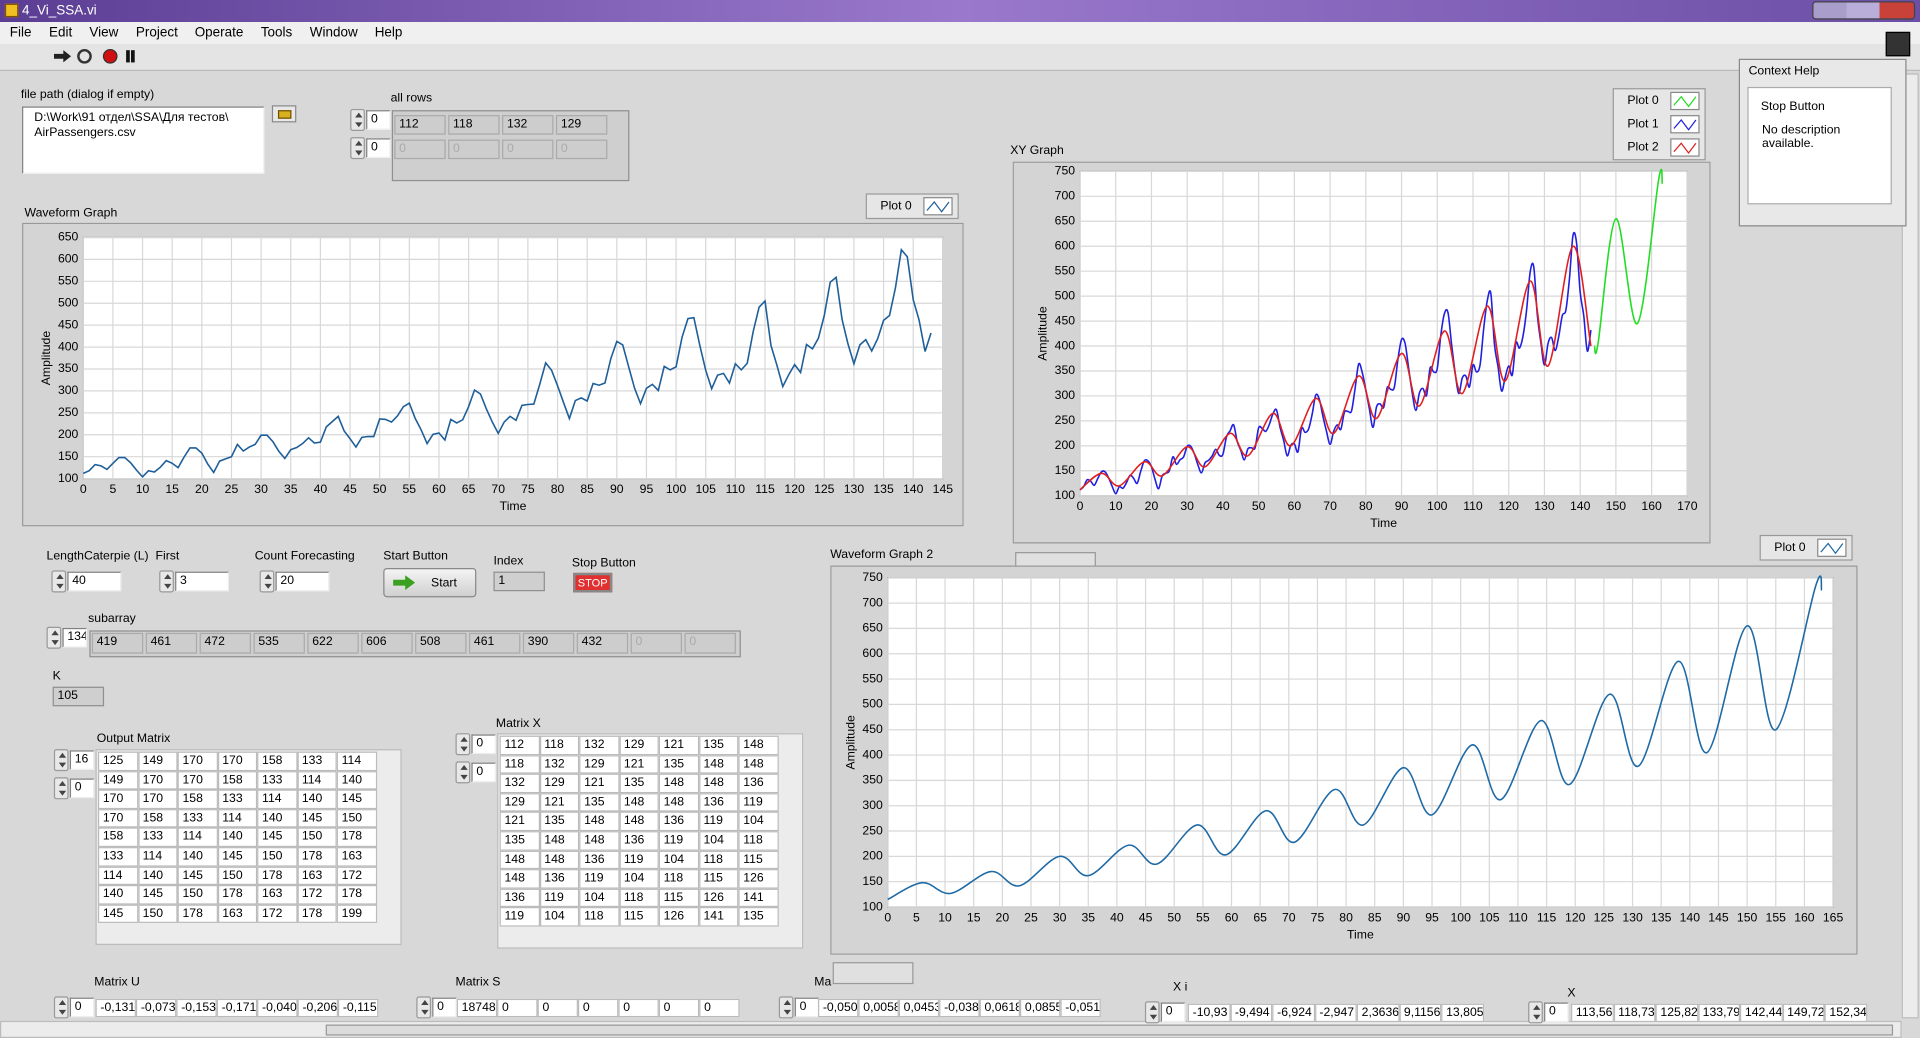 Image resolution: width=1920 pixels, height=1038 pixels. I want to click on menu-item: Edit, so click(60, 33).